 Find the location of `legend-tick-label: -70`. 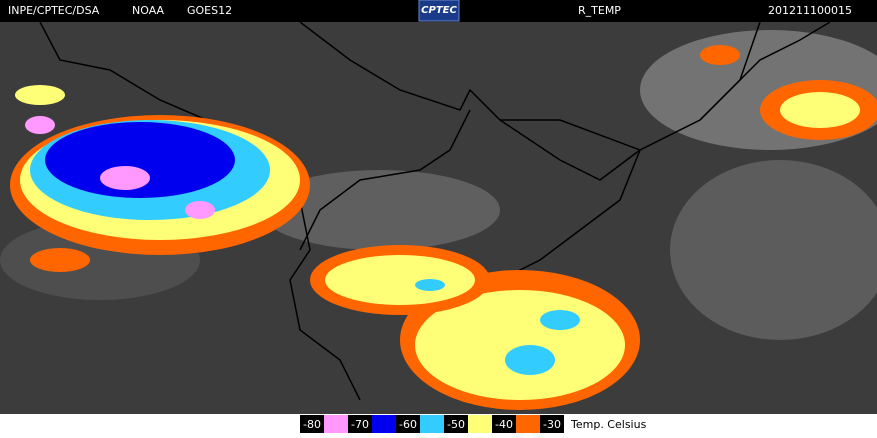

legend-tick-label: -70 is located at coordinates (360, 424).